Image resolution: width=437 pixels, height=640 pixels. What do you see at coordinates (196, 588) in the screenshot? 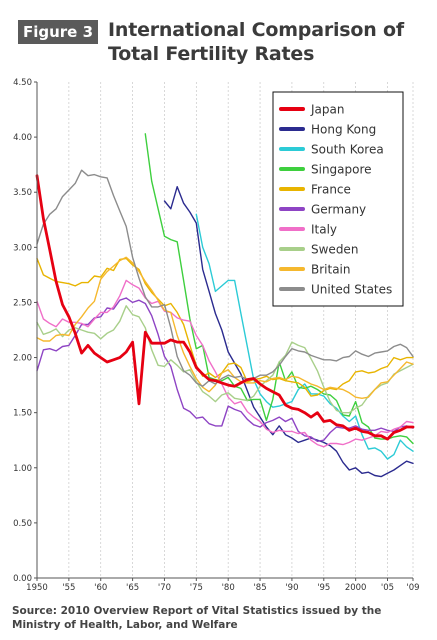
I see `x-tick-label: '75` at bounding box center [196, 588].